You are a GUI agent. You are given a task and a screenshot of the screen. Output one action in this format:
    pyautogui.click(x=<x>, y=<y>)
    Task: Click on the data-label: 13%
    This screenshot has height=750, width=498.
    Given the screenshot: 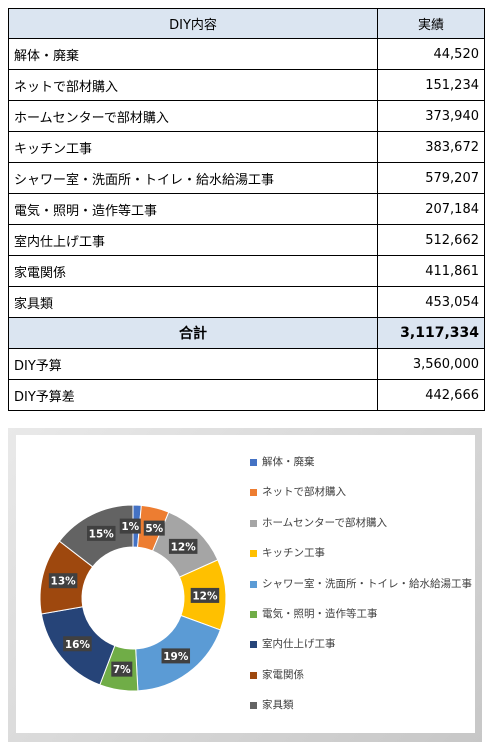 What is the action you would take?
    pyautogui.click(x=63, y=581)
    